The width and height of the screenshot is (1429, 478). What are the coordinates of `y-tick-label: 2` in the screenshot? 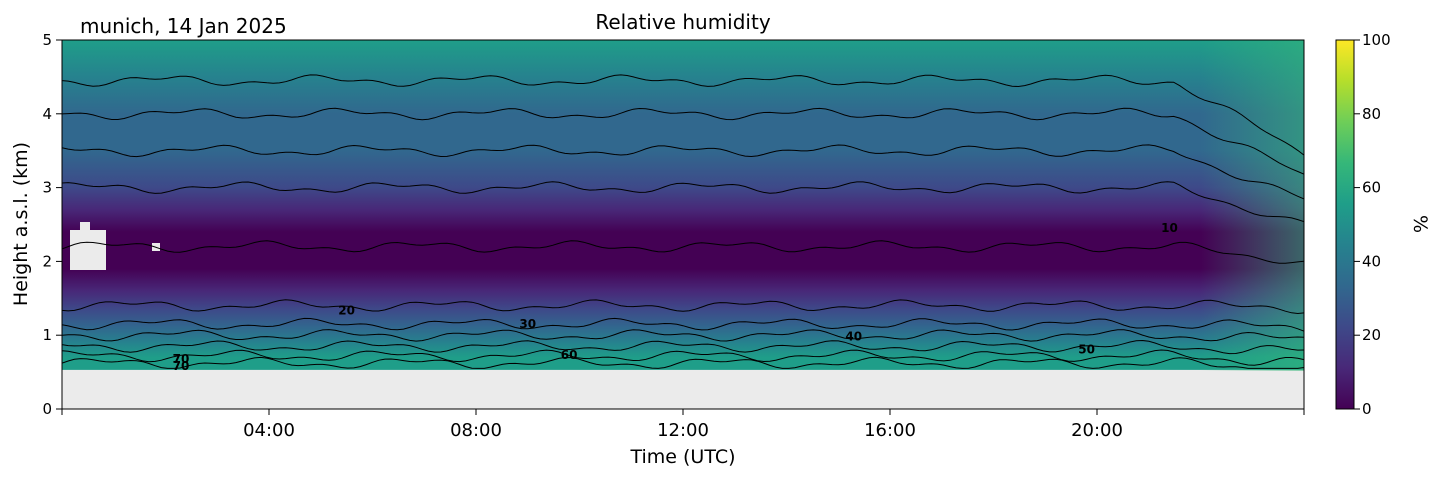 It's located at (47, 261).